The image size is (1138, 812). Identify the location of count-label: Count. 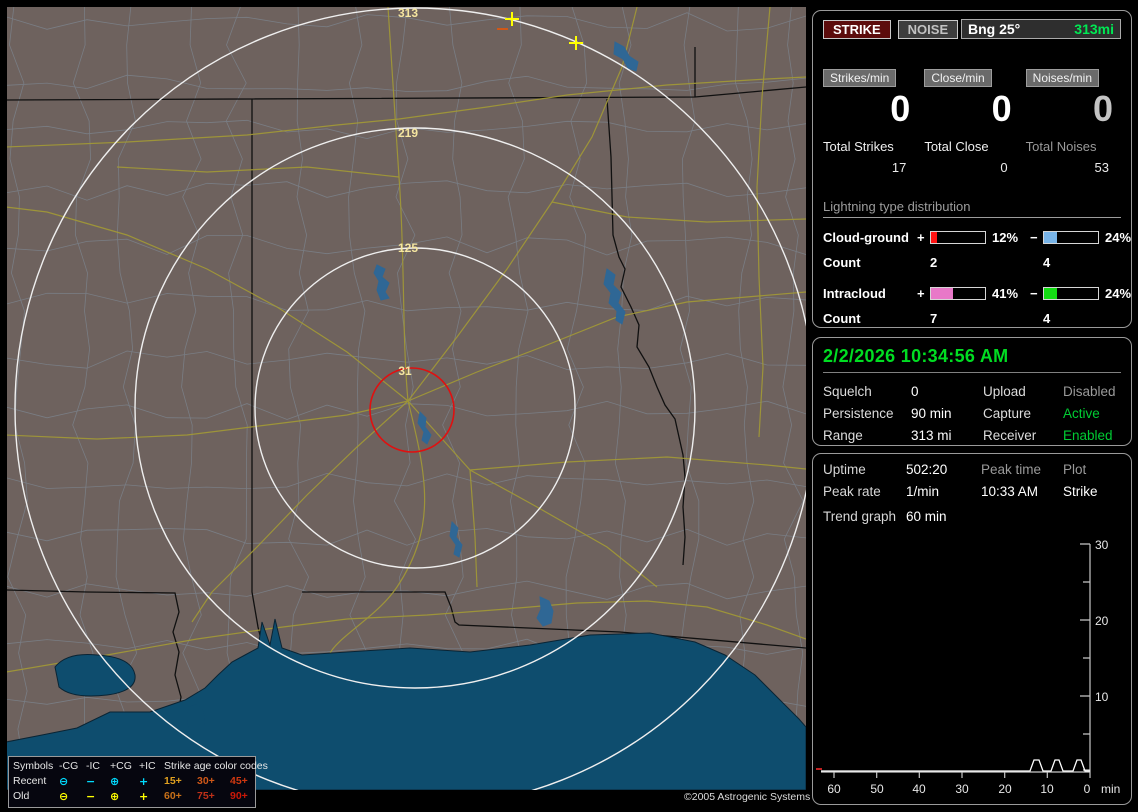
(842, 262).